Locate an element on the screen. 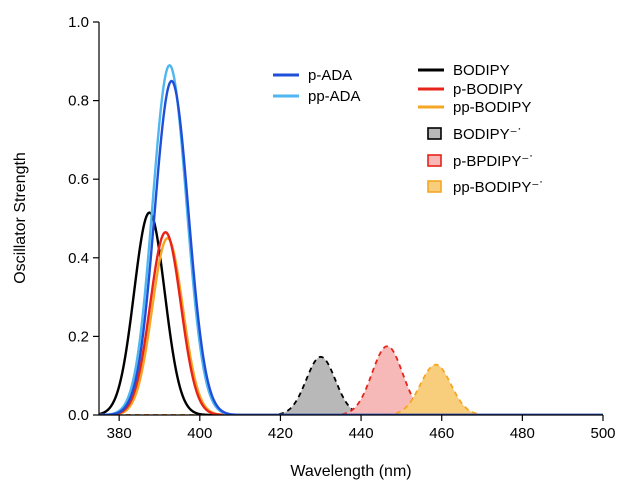 Image resolution: width=641 pixels, height=481 pixels. x-tick-label: 480 is located at coordinates (522, 433).